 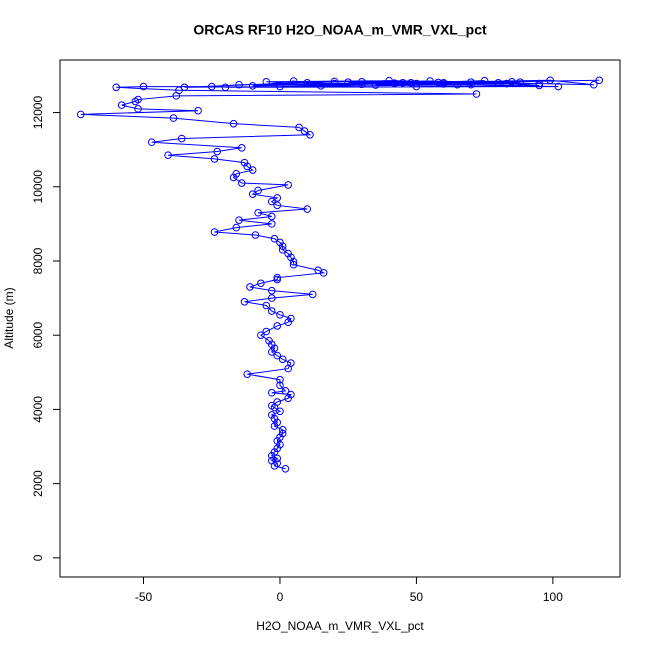 I want to click on y-tick-label: 10000, so click(x=38, y=187).